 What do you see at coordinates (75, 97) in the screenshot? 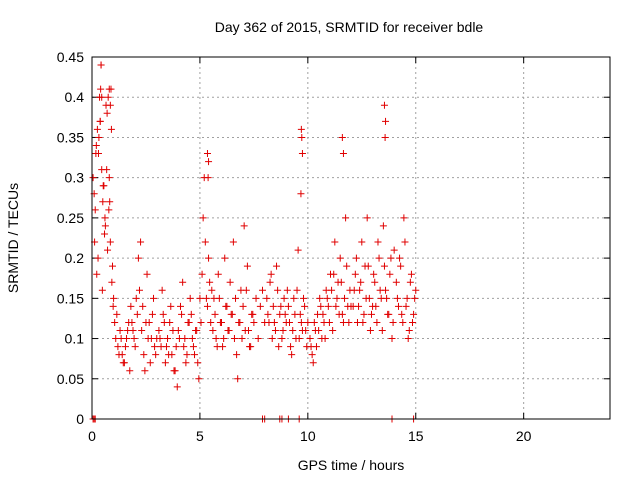
I see `y-tick-label: 0.4` at bounding box center [75, 97].